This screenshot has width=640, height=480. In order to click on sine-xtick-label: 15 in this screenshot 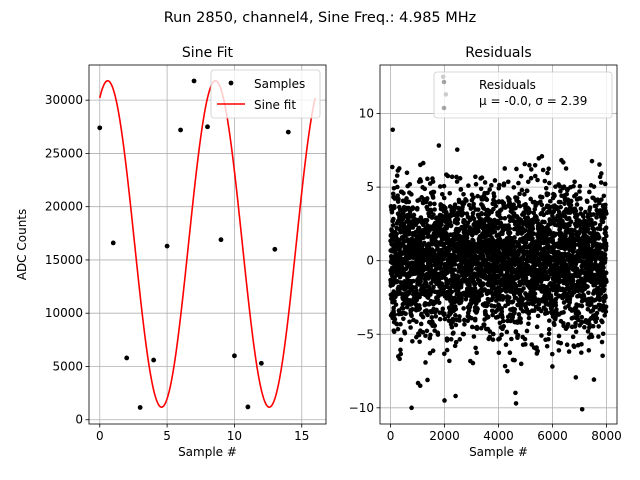, I will do `click(301, 436)`.